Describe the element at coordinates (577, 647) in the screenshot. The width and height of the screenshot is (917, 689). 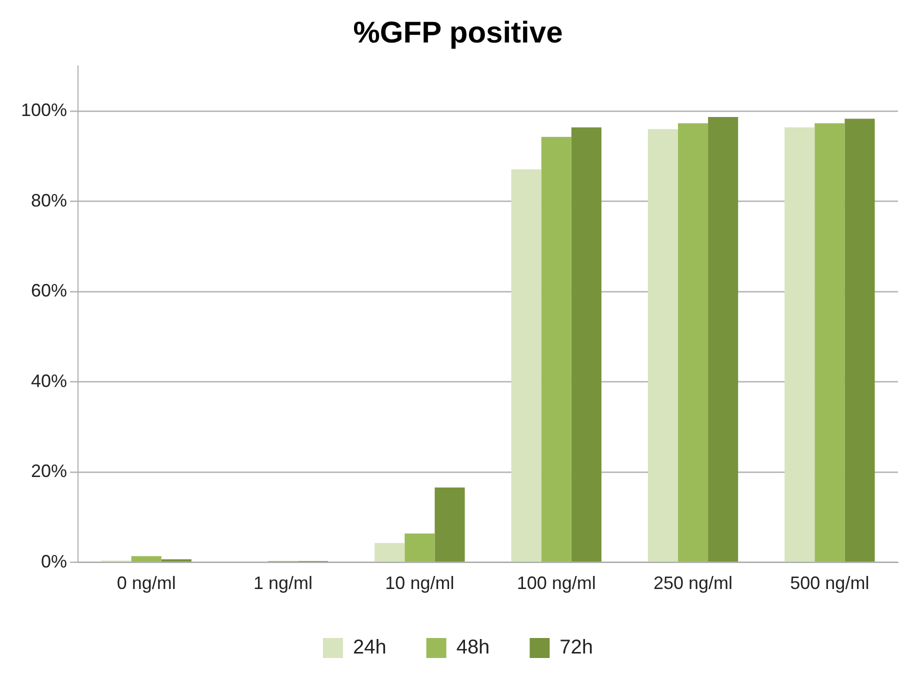
I see `legend-label: 72h` at that location.